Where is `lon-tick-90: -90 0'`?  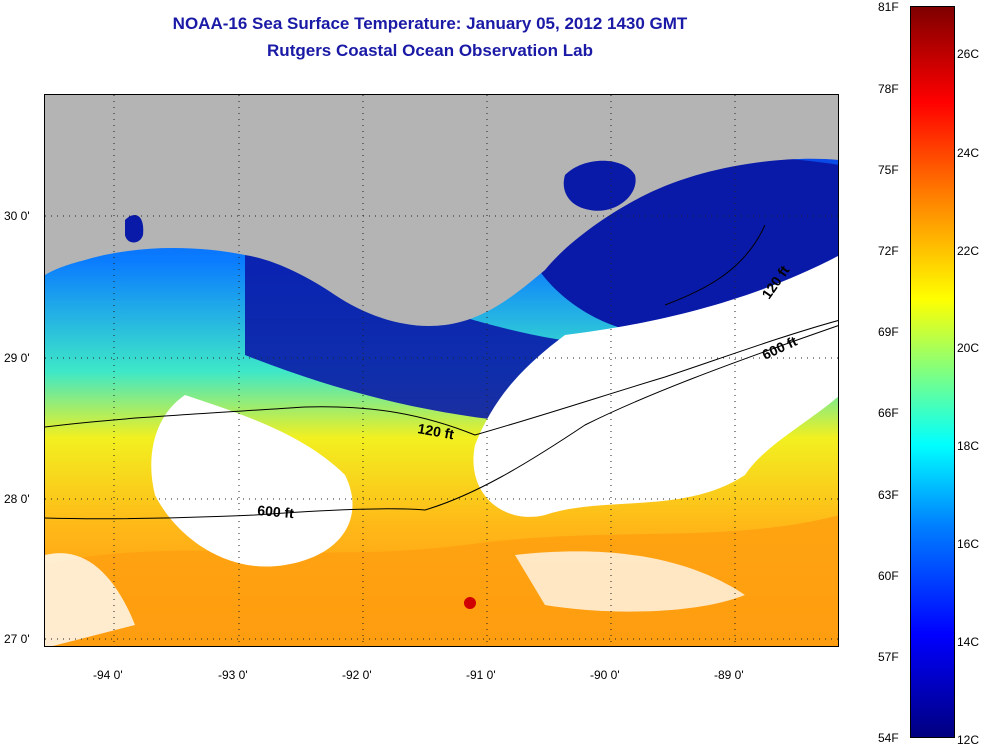 lon-tick-90: -90 0' is located at coordinates (605, 675).